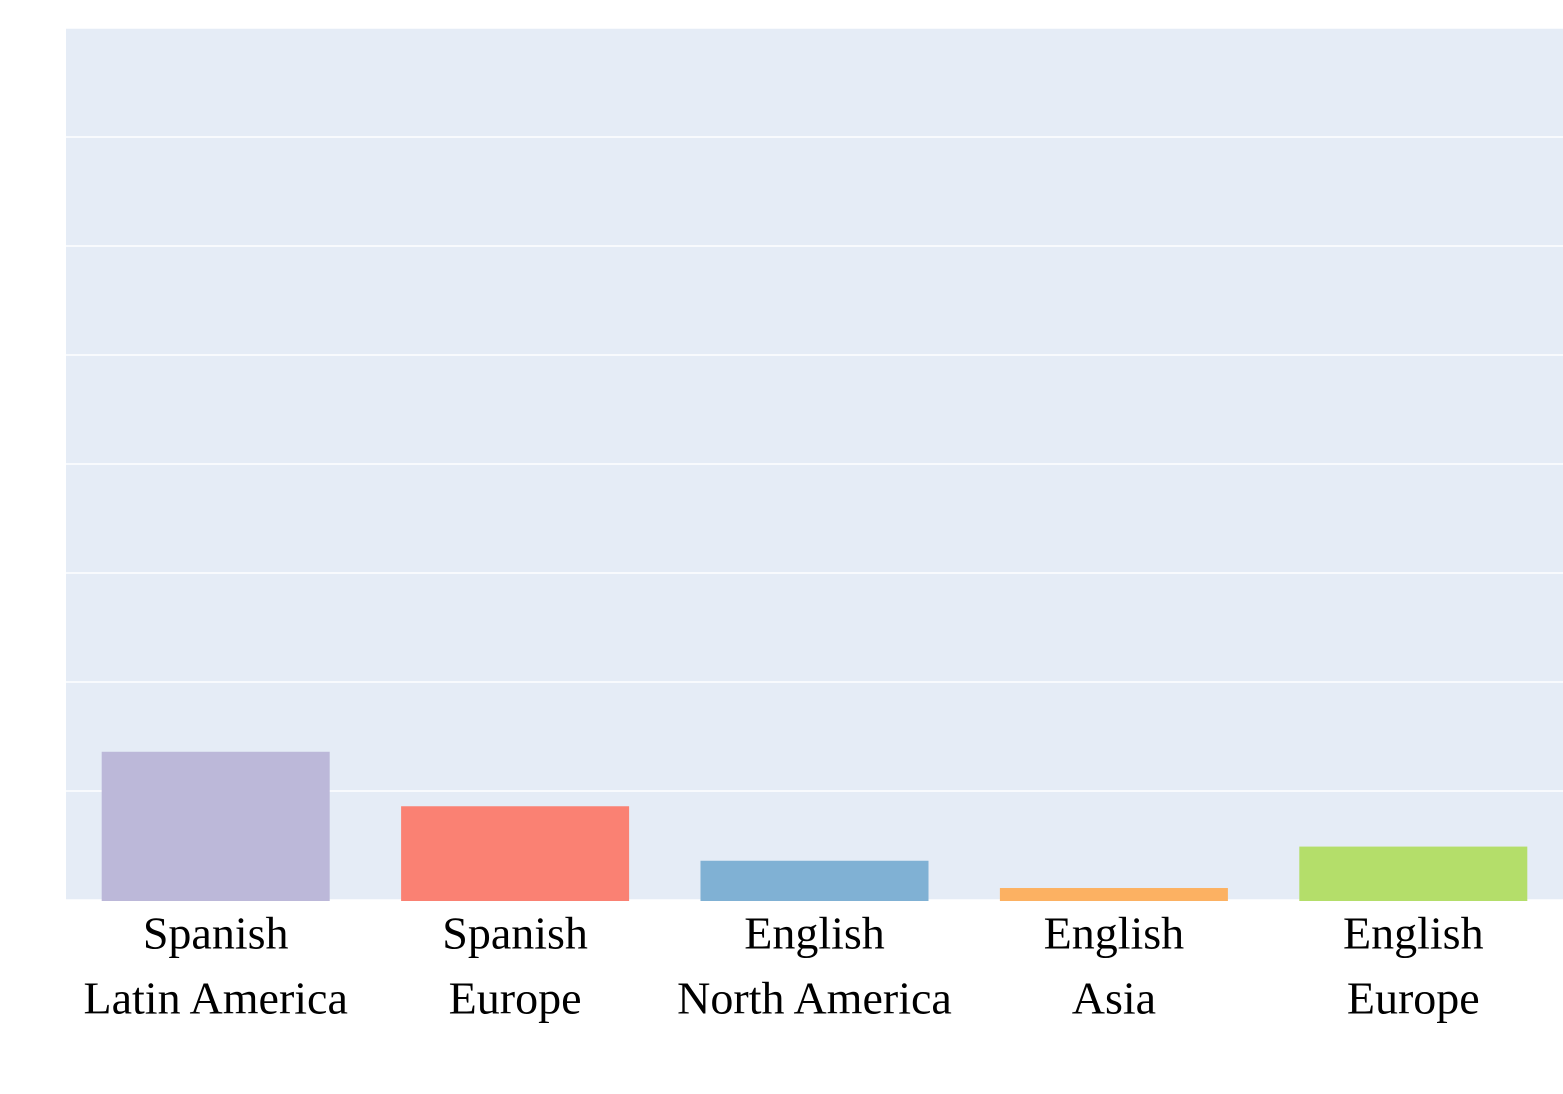 The height and width of the screenshot is (1094, 1563). Describe the element at coordinates (1114, 998) in the screenshot. I see `x-tick-label: Asia` at that location.